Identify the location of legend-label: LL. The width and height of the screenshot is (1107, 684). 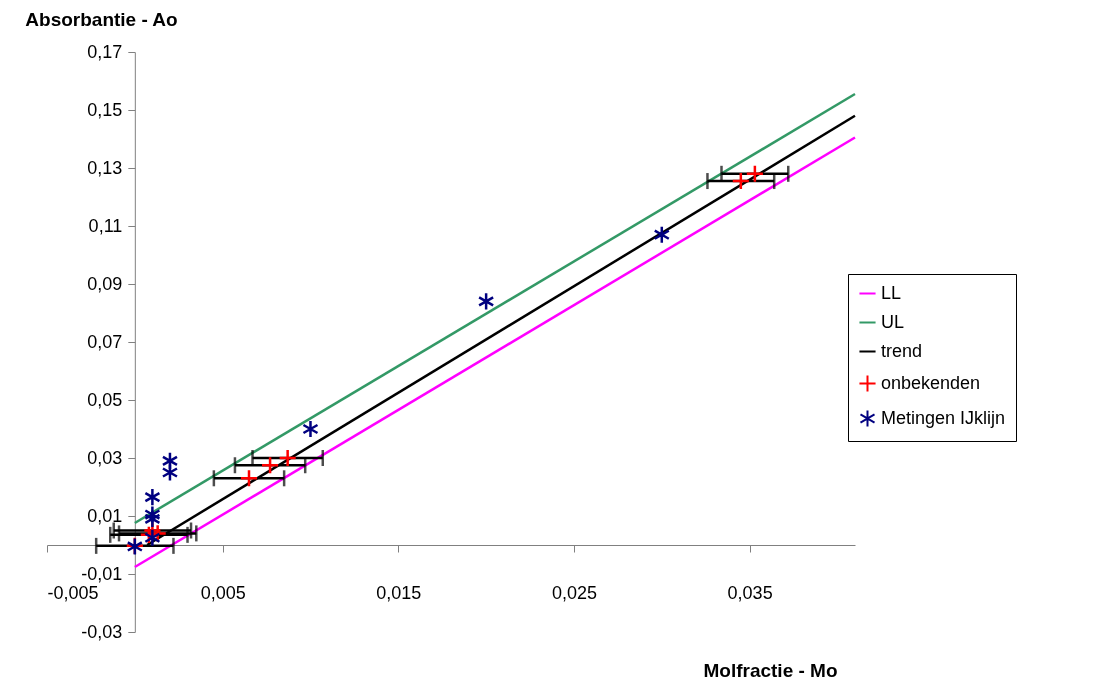
(891, 292).